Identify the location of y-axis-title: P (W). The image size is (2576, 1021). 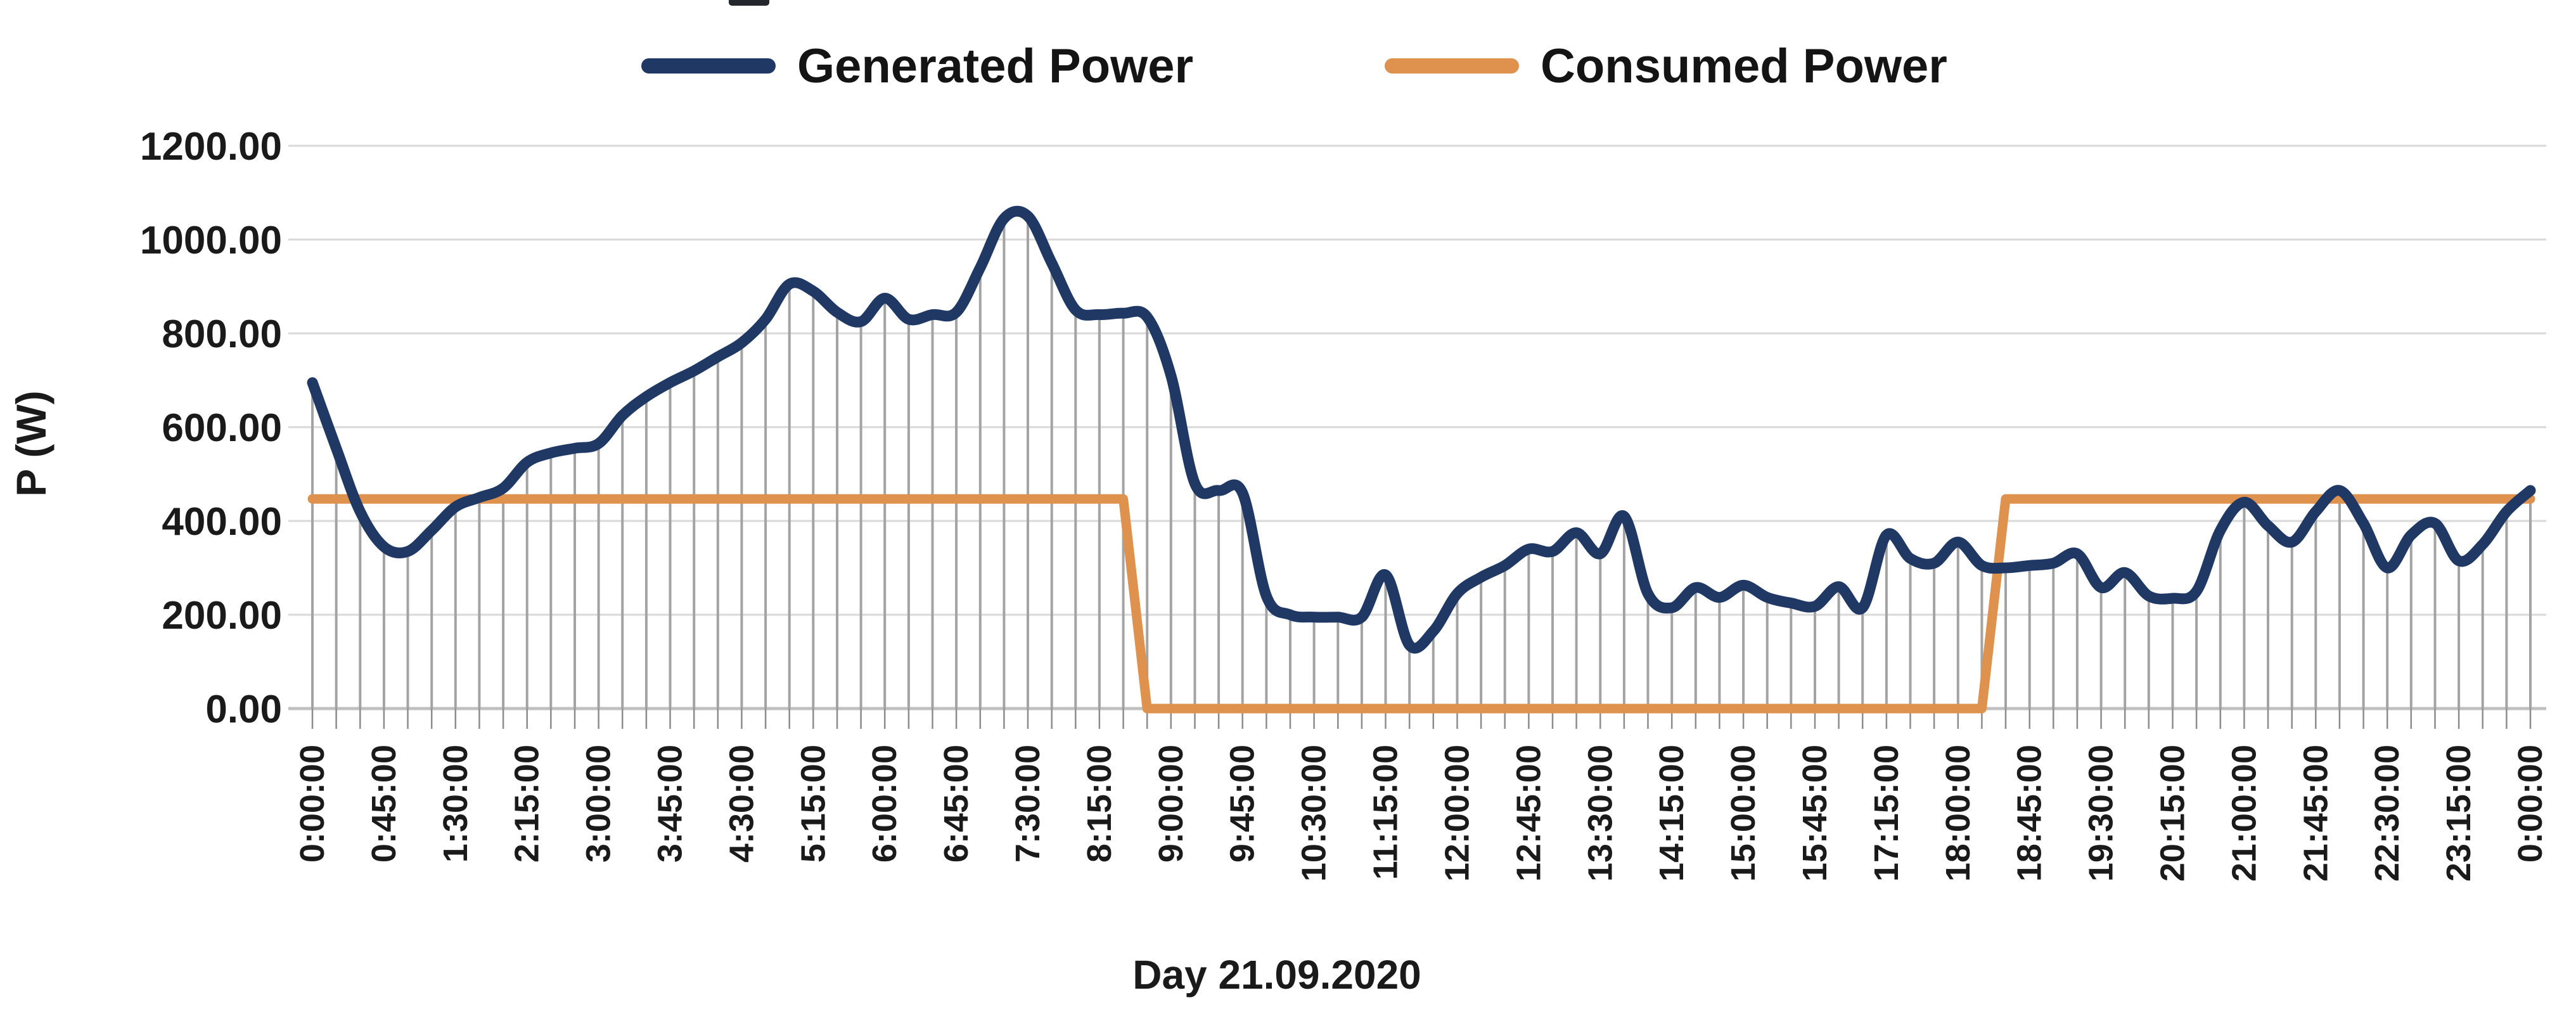
(31, 443).